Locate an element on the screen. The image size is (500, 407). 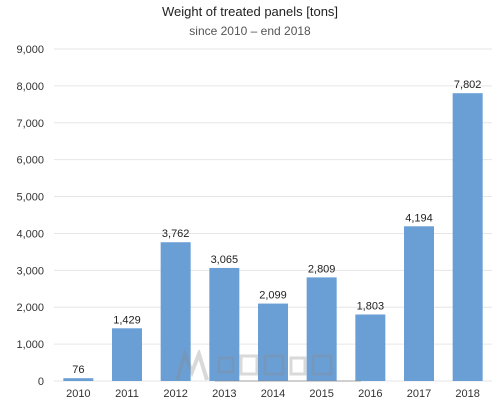
y-tick-label: 7,000 is located at coordinates (30, 124).